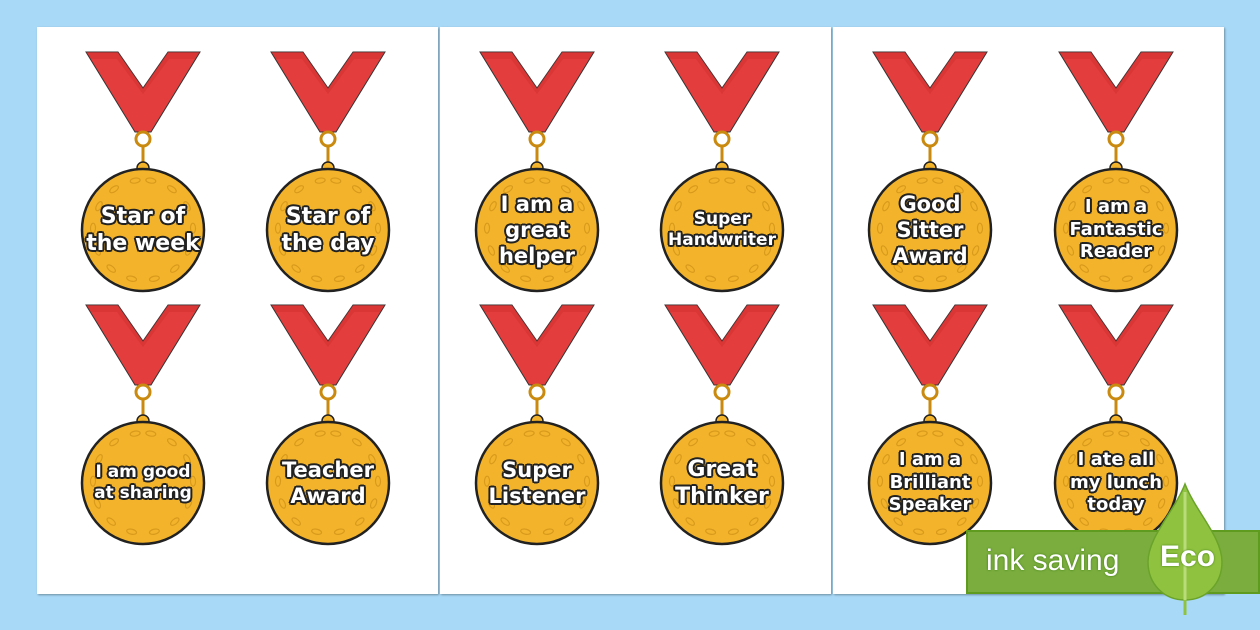 This screenshot has width=1260, height=630. What do you see at coordinates (722, 469) in the screenshot?
I see `medal-text-line: Great` at bounding box center [722, 469].